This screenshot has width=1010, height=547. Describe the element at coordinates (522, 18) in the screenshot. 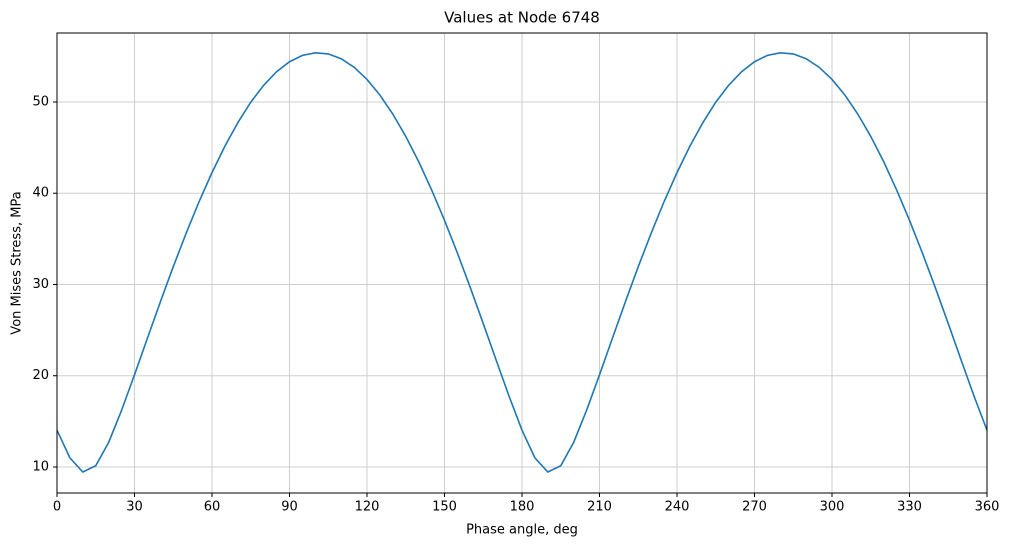

I see `chart-title: Values at Node 6748` at that location.